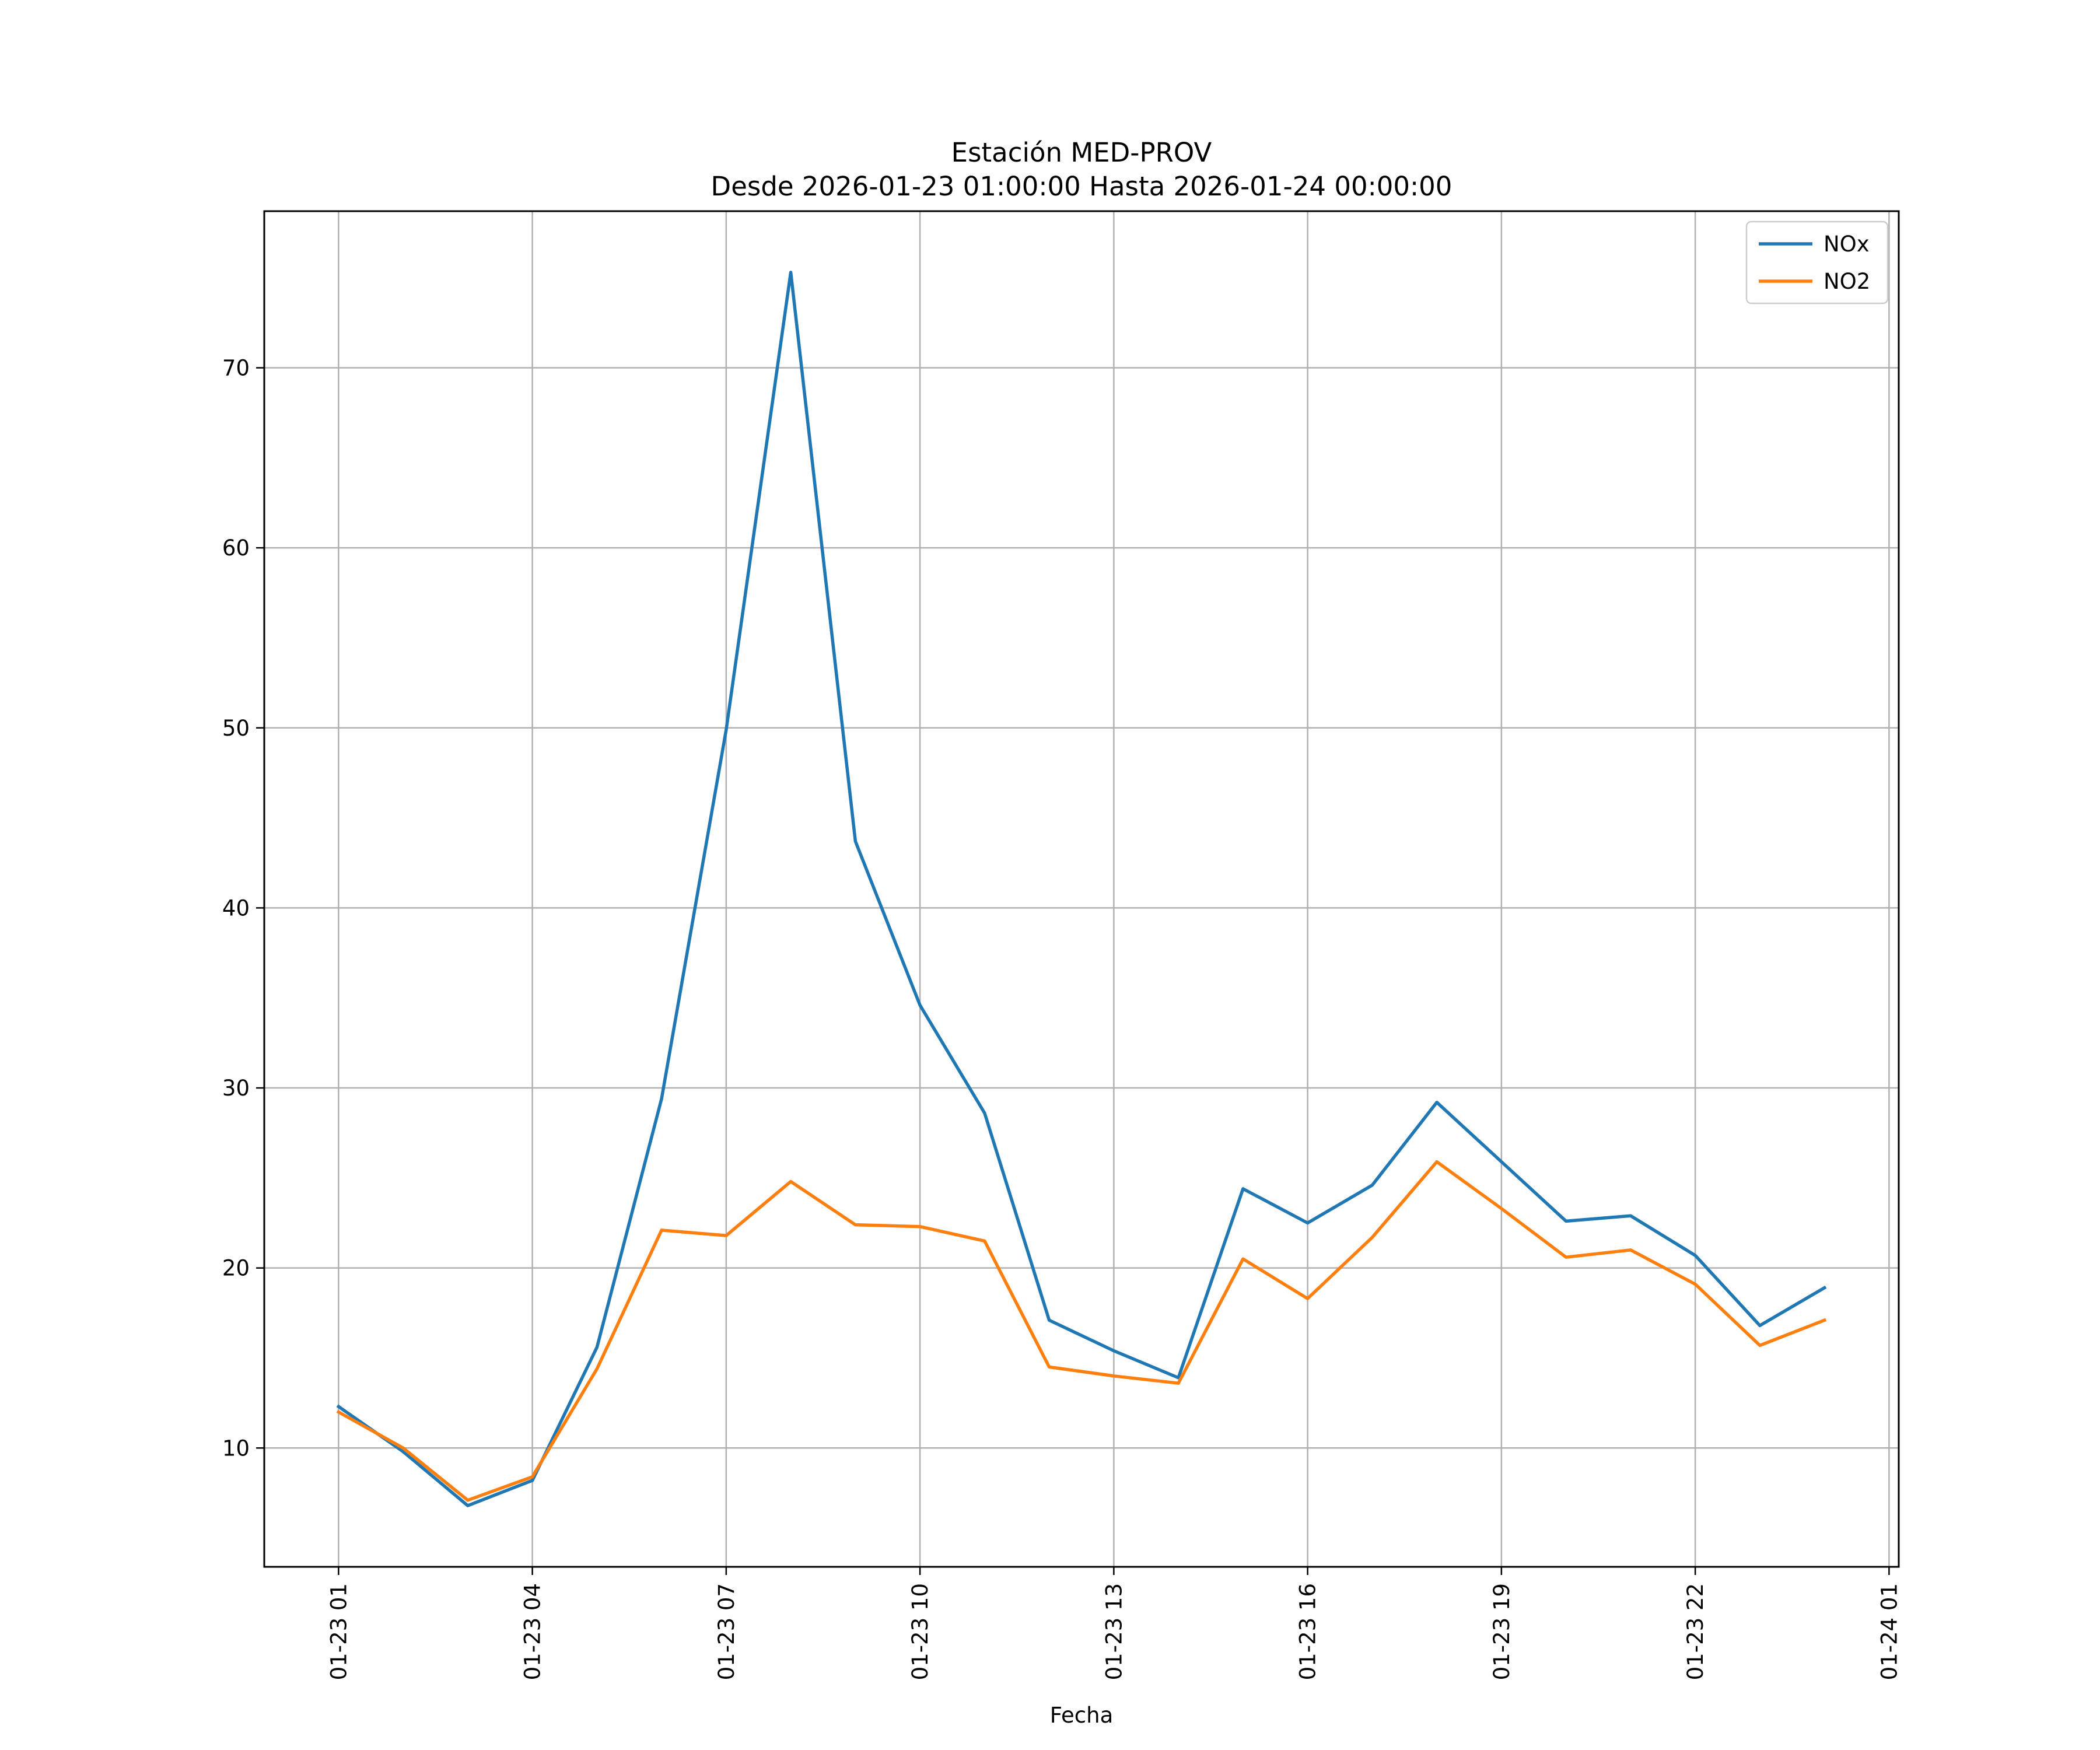 This screenshot has height=1750, width=2100. What do you see at coordinates (1081, 1331) in the screenshot?
I see `series-line-no2` at bounding box center [1081, 1331].